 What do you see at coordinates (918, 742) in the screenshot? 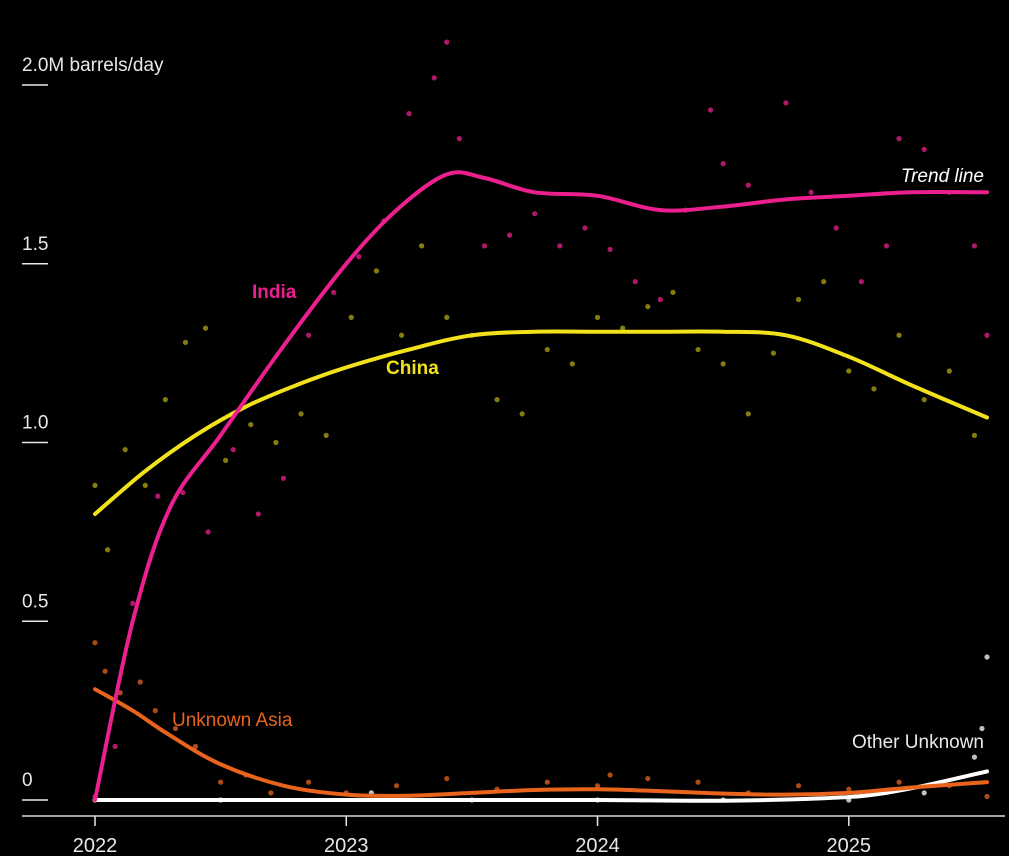
I see `series-label-other-unknown: Other Unknown` at bounding box center [918, 742].